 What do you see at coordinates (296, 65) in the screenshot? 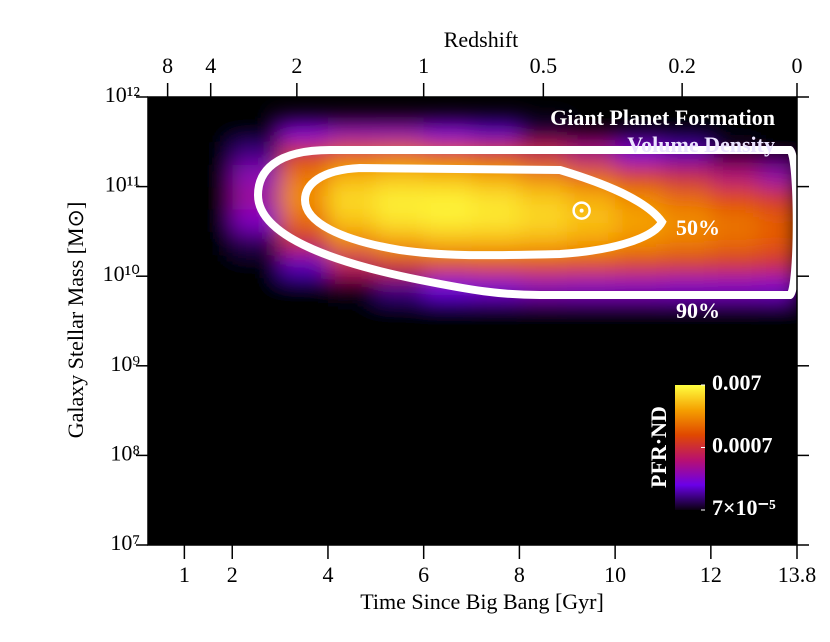
I see `x2-tick-label: 2` at bounding box center [296, 65].